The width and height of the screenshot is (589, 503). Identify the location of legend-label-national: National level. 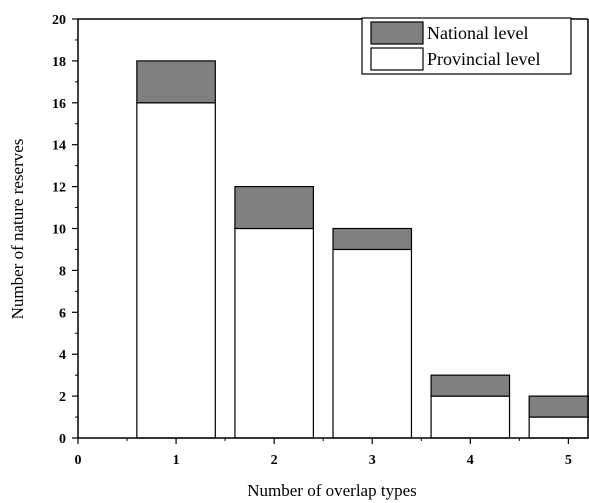
(477, 33).